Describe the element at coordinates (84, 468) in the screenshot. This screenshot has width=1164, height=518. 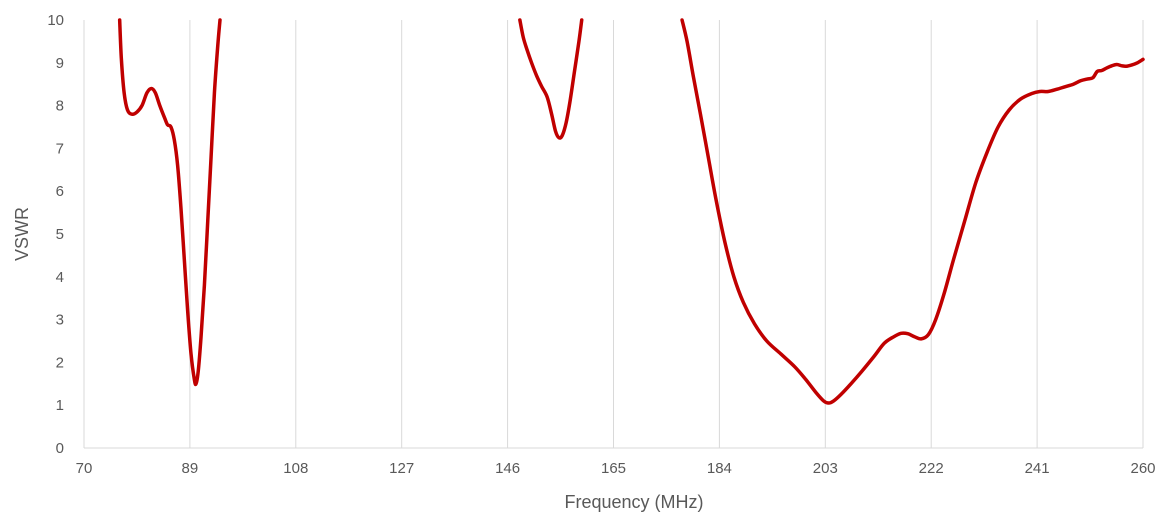
I see `x-tick-label: 70` at that location.